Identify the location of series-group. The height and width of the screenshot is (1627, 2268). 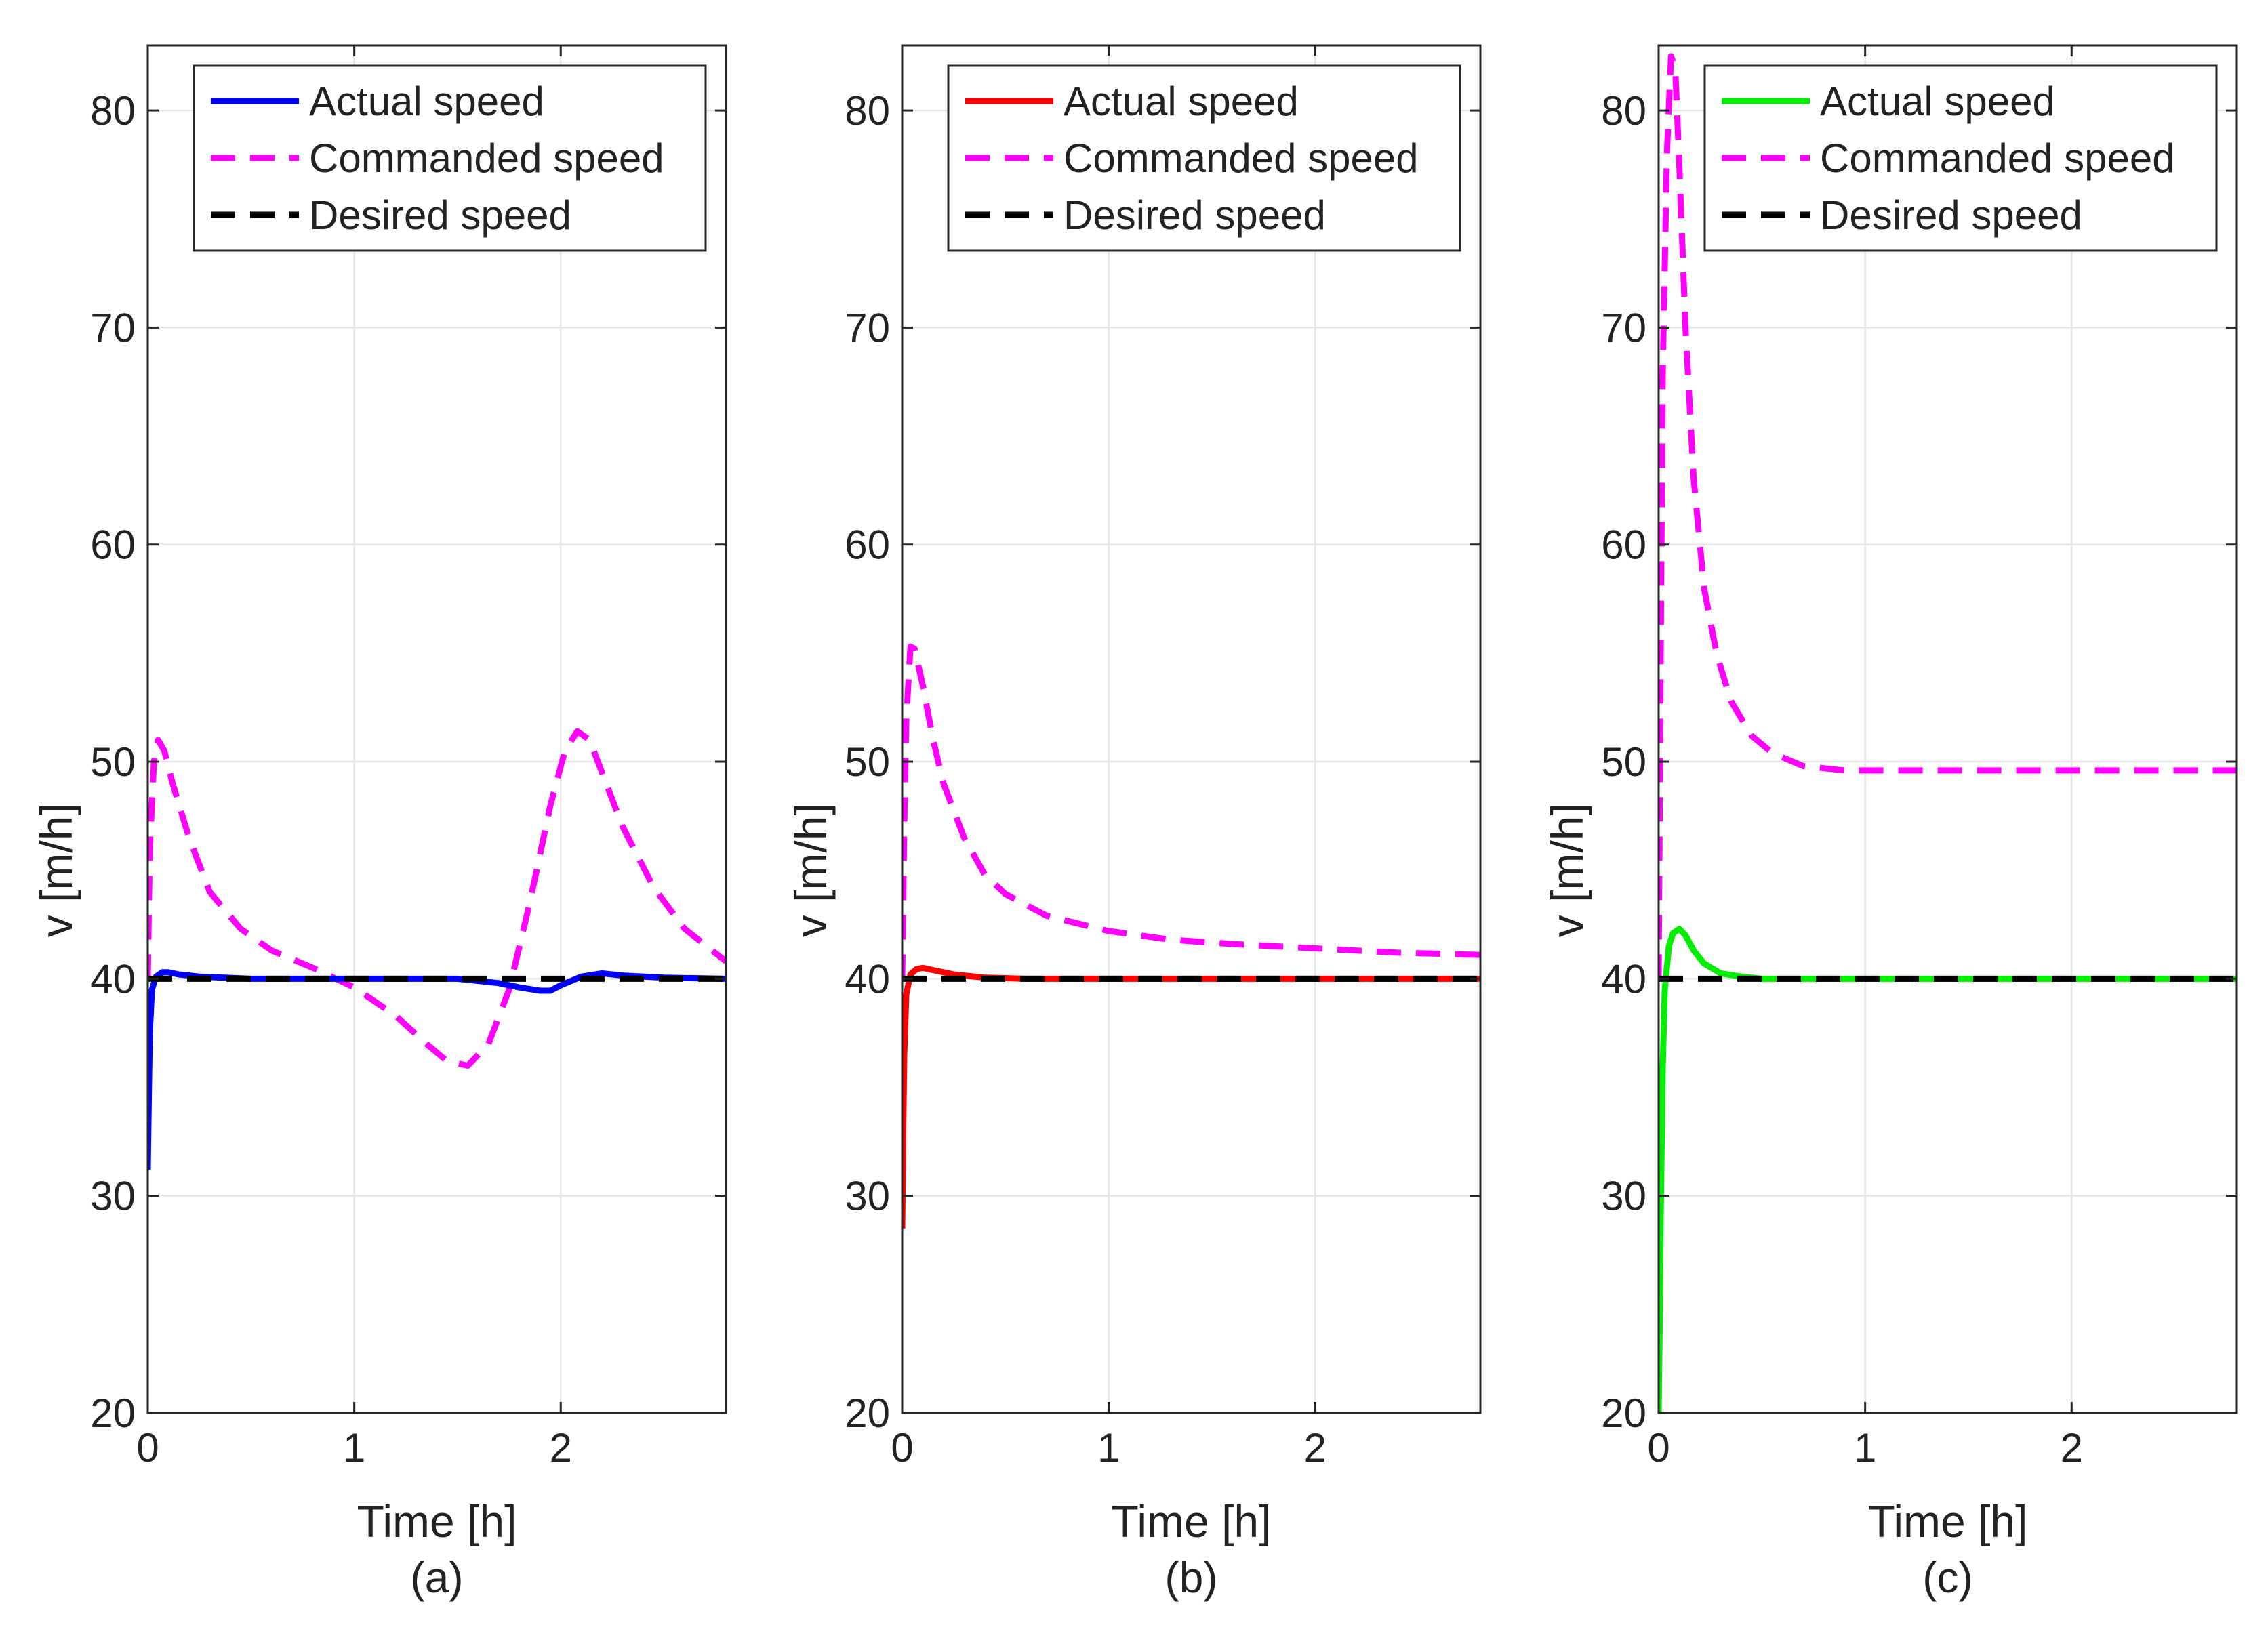
(1191, 936).